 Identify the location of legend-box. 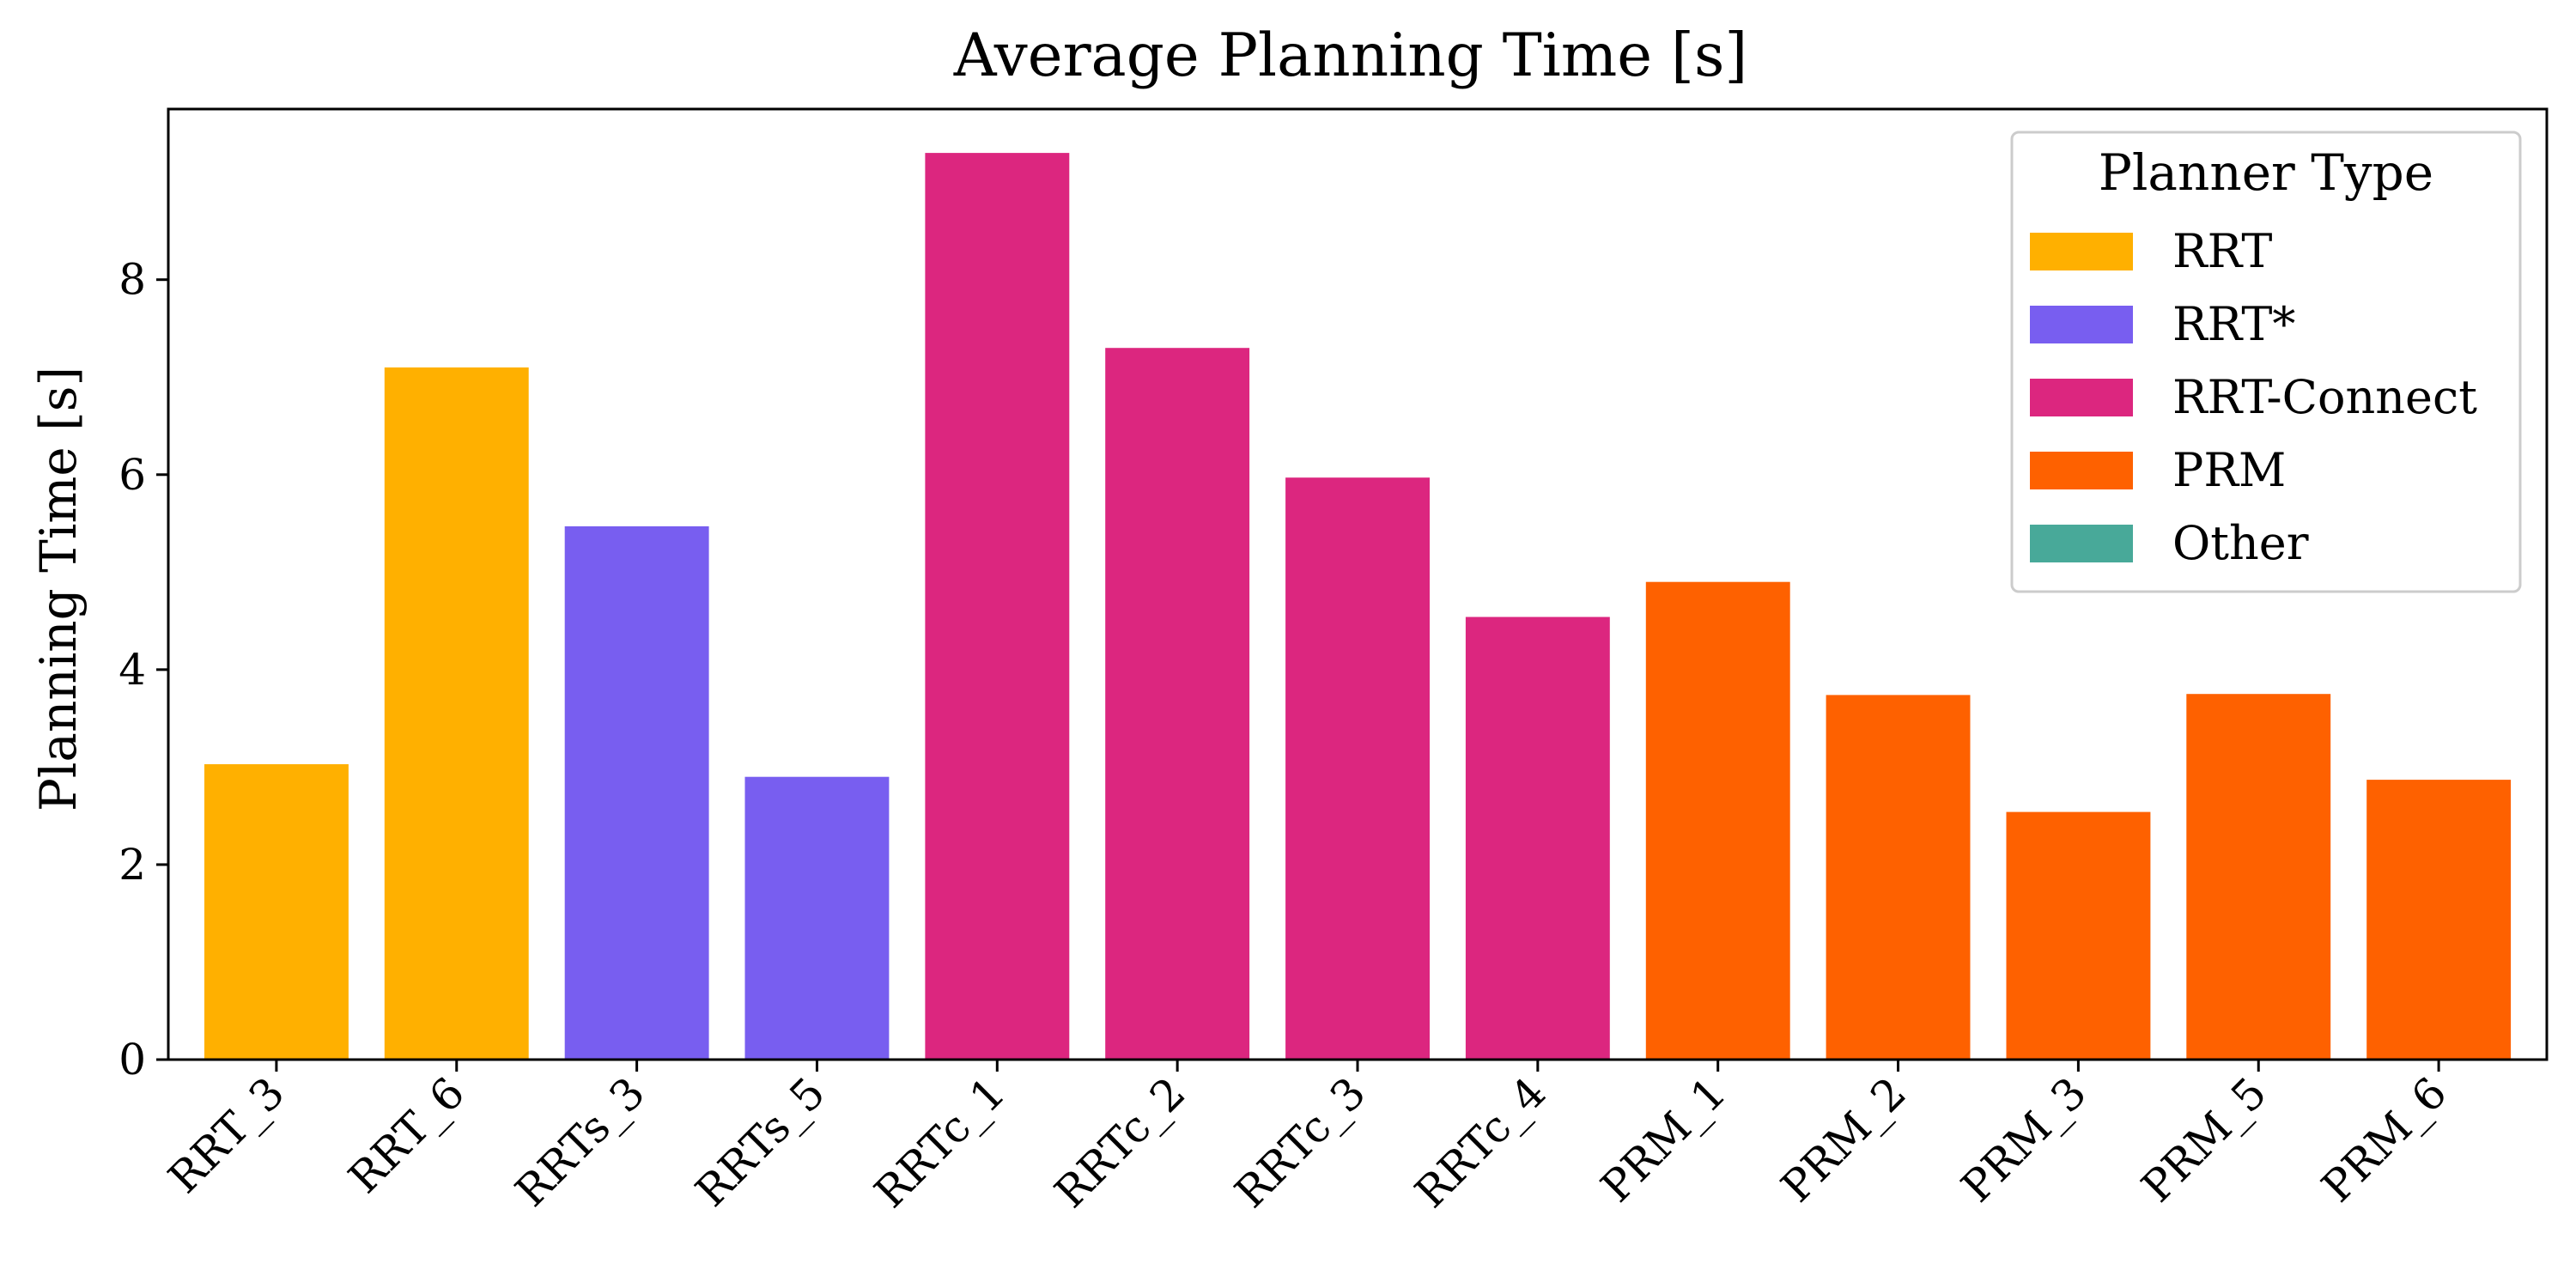
(2266, 362).